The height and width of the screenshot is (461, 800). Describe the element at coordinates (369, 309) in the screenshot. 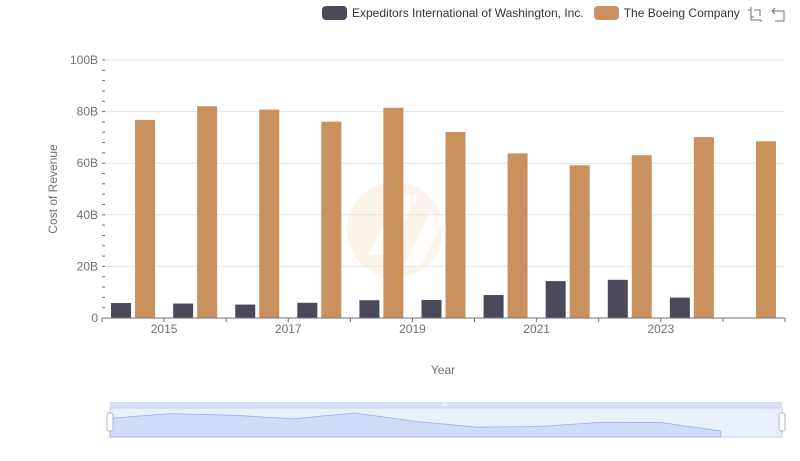

I see `bar-expeditors-2018` at that location.